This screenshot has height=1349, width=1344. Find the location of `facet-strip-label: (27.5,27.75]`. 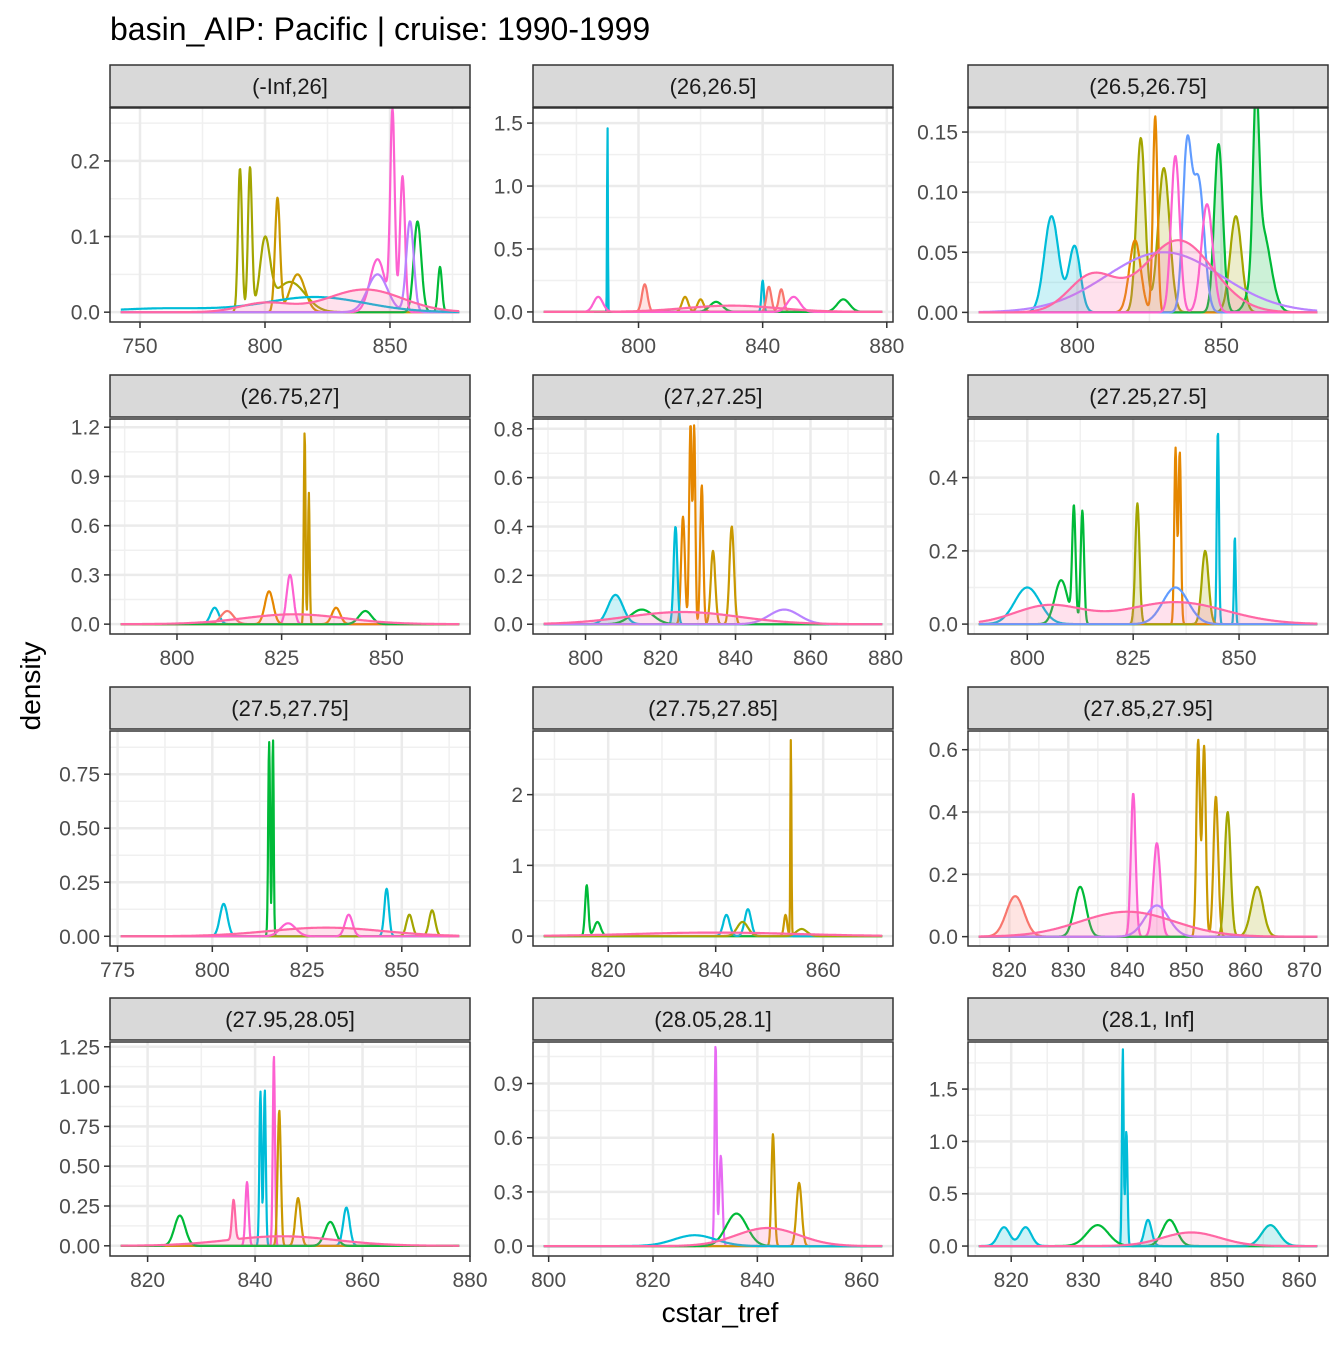

facet-strip-label: (27.5,27.75] is located at coordinates (289, 708).